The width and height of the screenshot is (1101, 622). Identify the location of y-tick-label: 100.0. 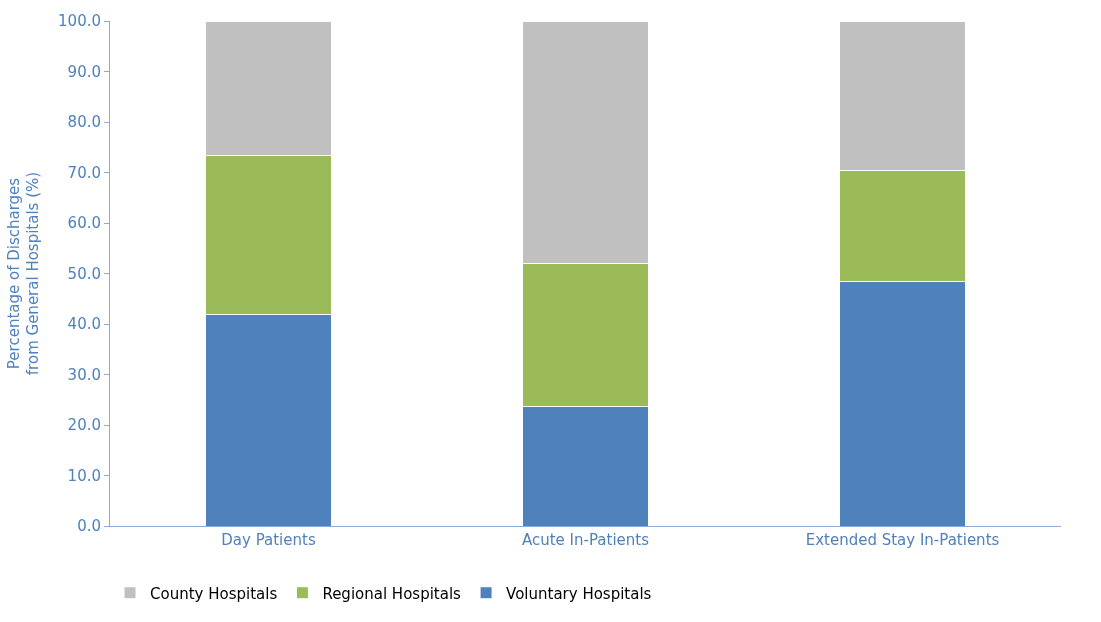
(79, 21).